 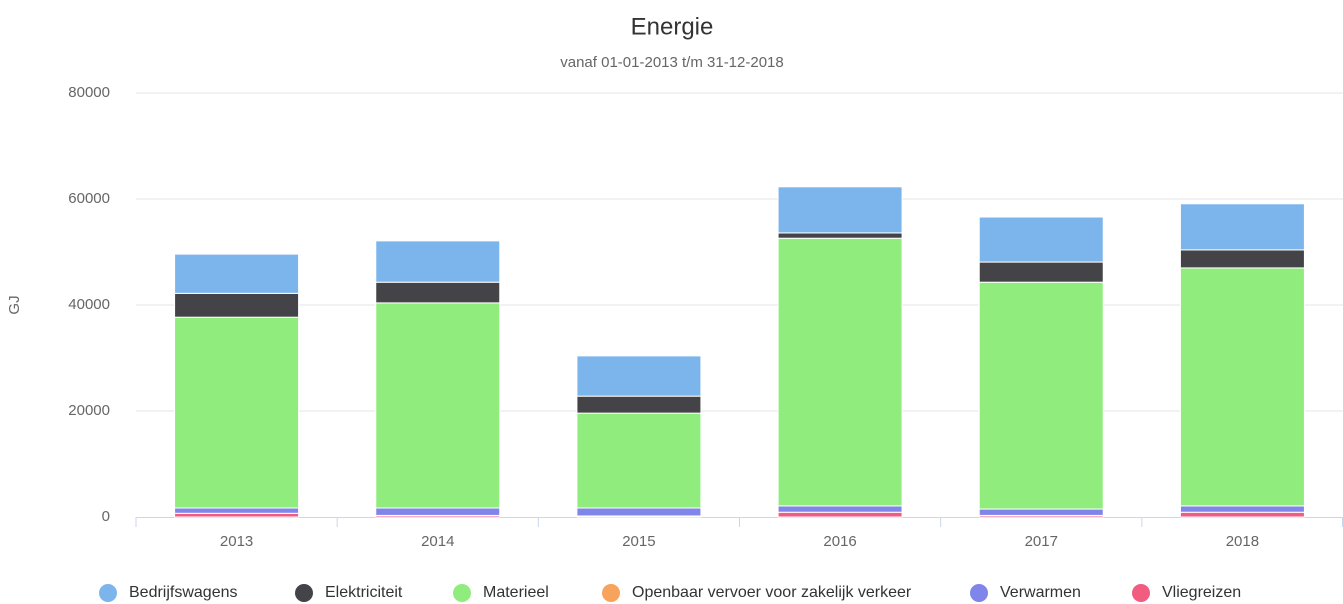 What do you see at coordinates (437, 541) in the screenshot?
I see `x-tick-label: 2014` at bounding box center [437, 541].